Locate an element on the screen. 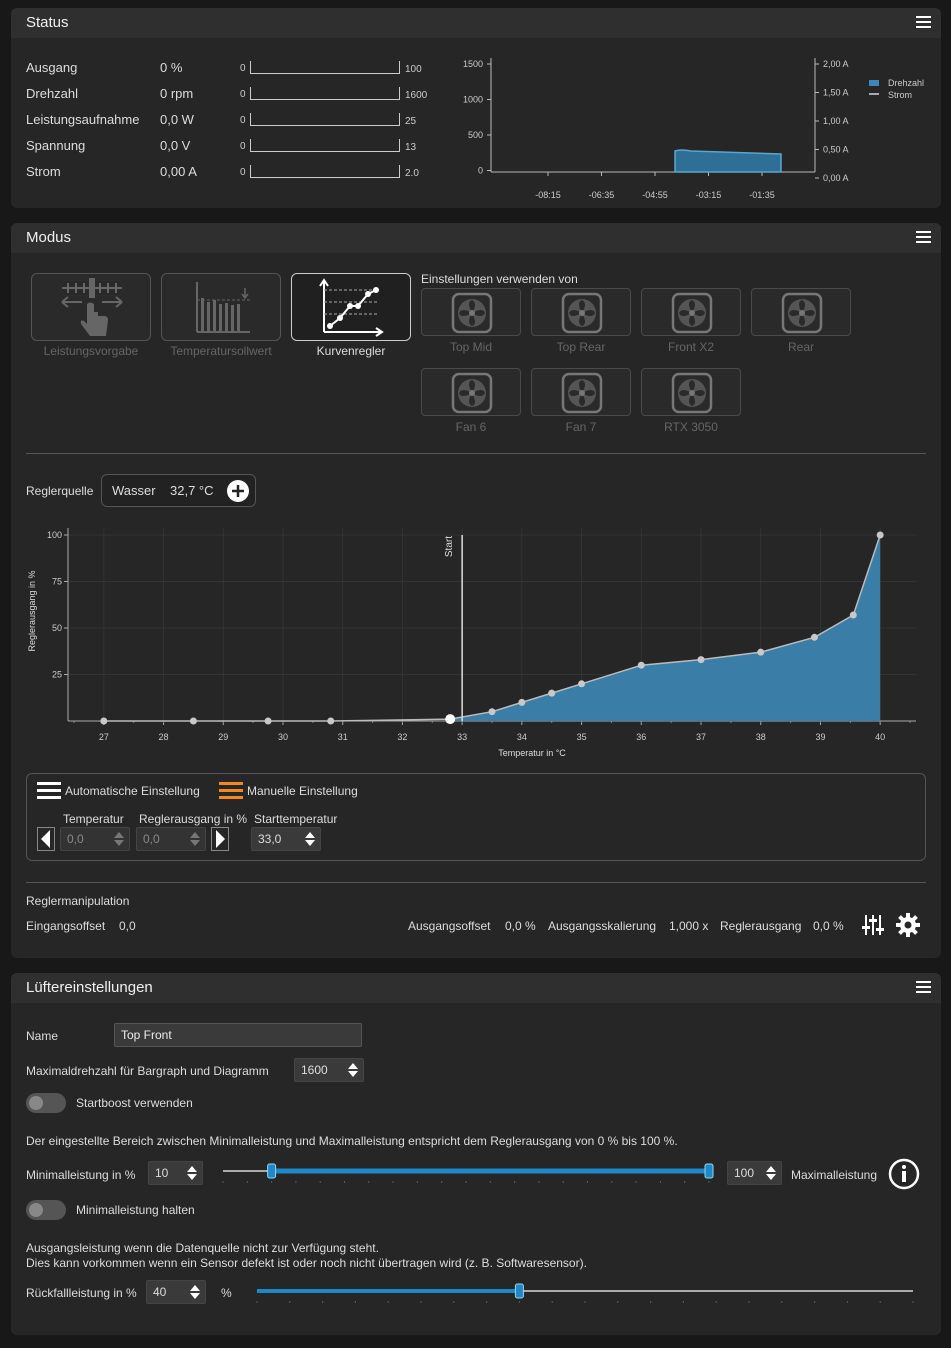  min-stepper-arrows-icon is located at coordinates (192, 1173).